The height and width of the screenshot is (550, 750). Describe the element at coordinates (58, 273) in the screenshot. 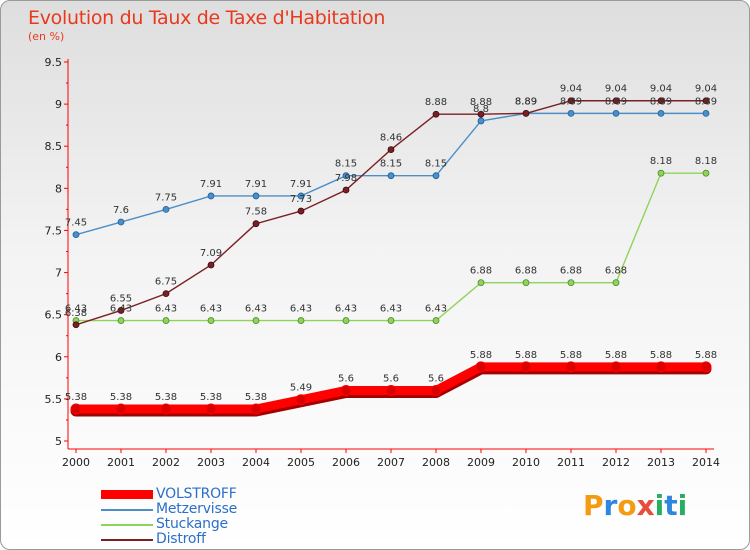

I see `y-tick-label: 7` at that location.